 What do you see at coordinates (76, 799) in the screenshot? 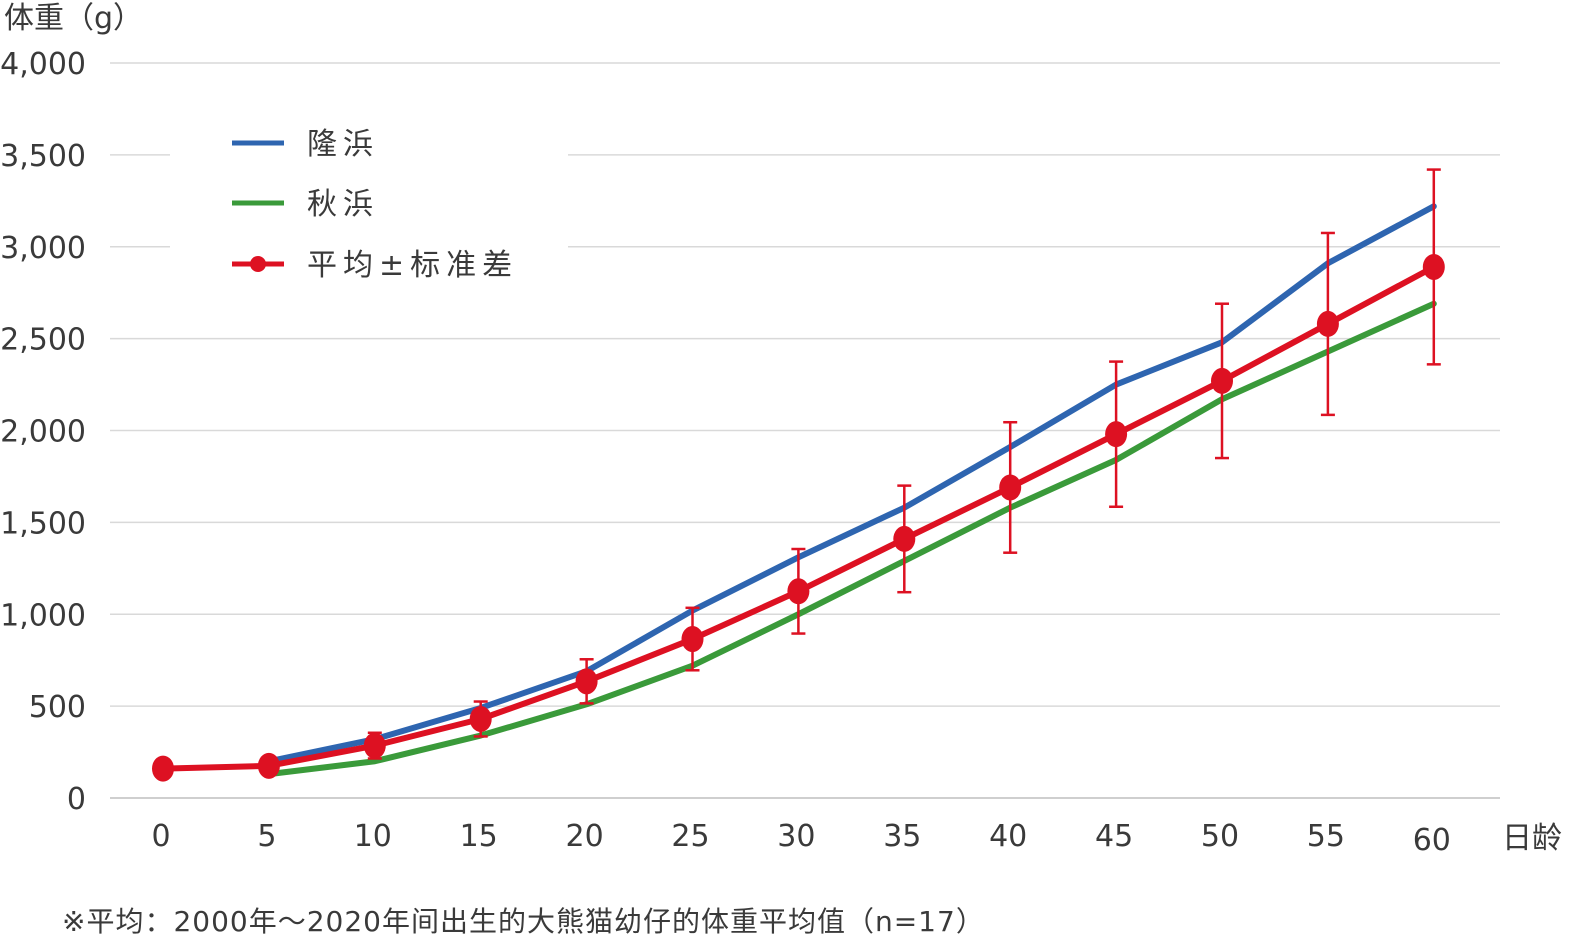
I see `y-tick-label: 0` at bounding box center [76, 799].